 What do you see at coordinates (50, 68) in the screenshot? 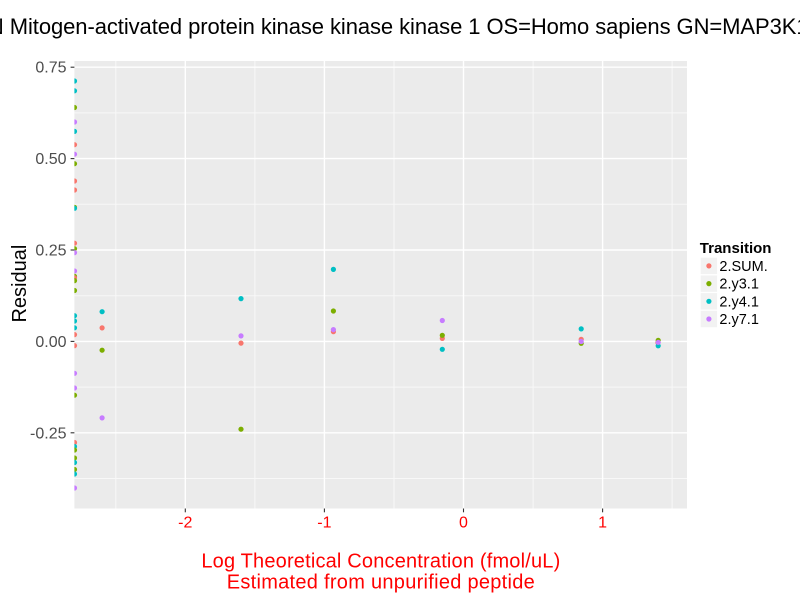
I see `svg-text: 0.75` at bounding box center [50, 68].